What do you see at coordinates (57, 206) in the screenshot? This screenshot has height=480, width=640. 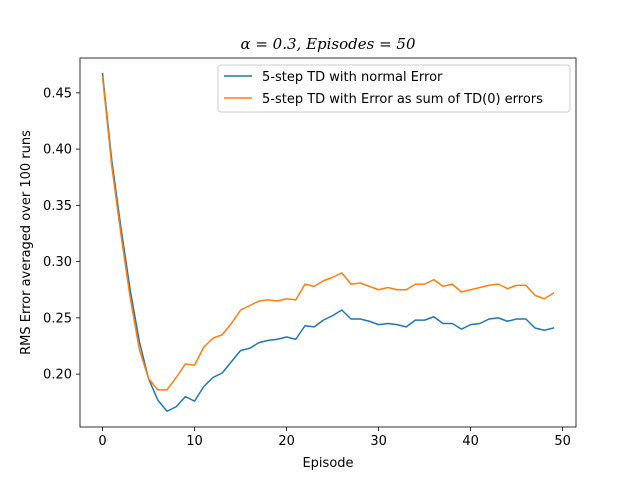 I see `y-tick-label: 0.35` at bounding box center [57, 206].